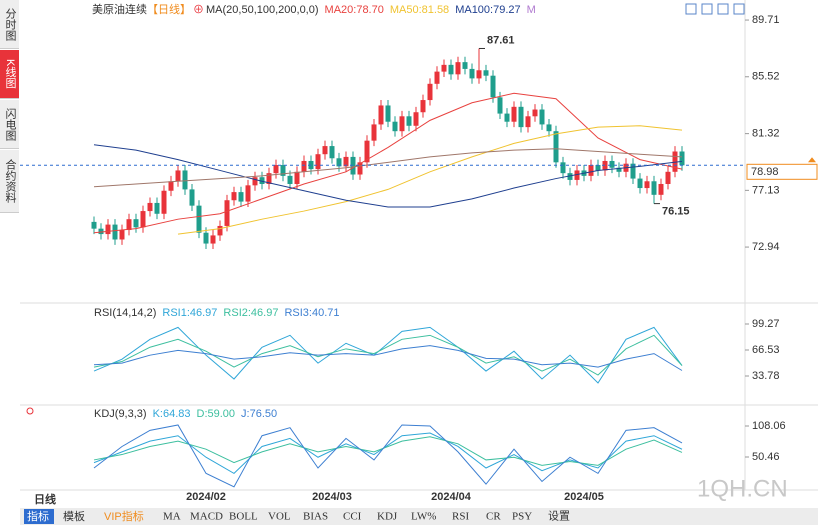 This screenshot has height=525, width=818. What do you see at coordinates (531, 10) in the screenshot?
I see `legend-more: M` at bounding box center [531, 10].